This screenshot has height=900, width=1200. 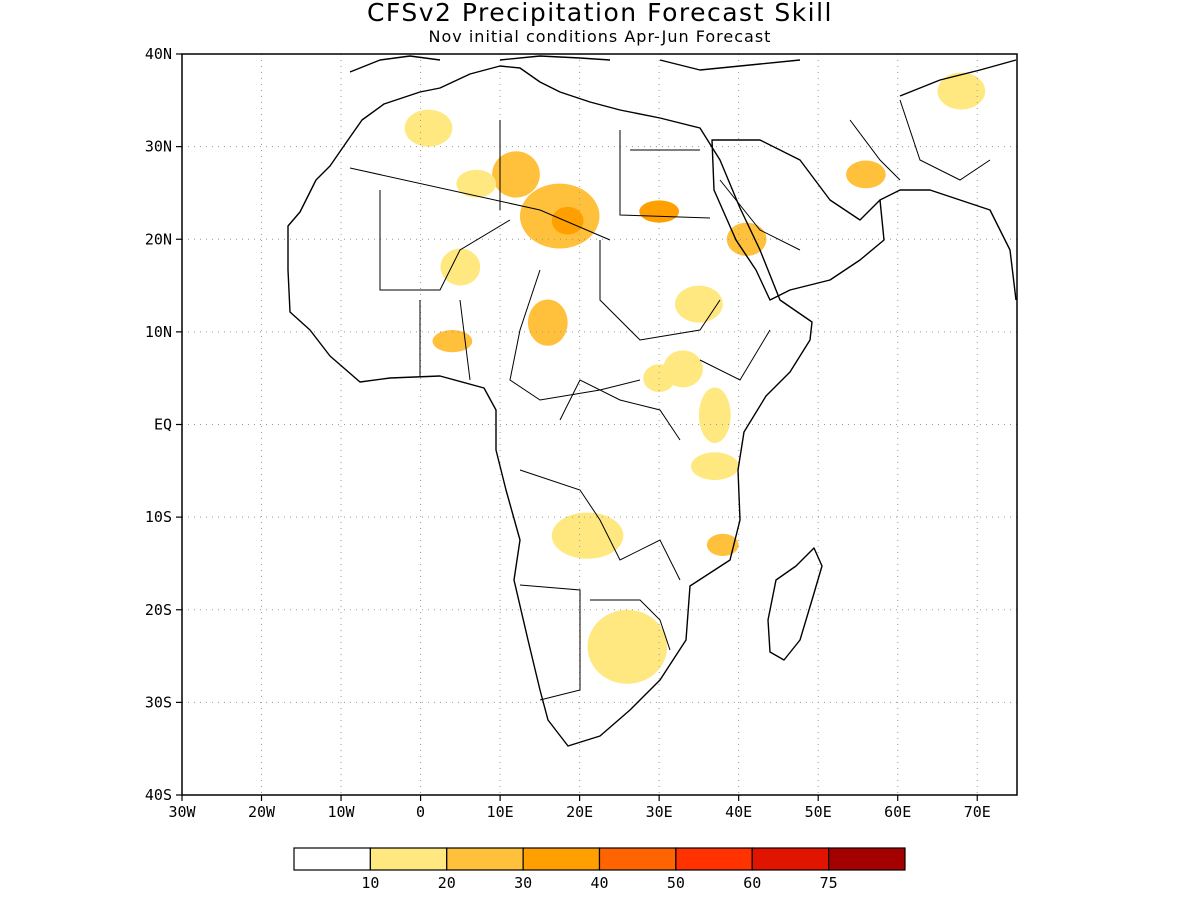 What do you see at coordinates (829, 883) in the screenshot?
I see `colorbar-label: 75` at bounding box center [829, 883].